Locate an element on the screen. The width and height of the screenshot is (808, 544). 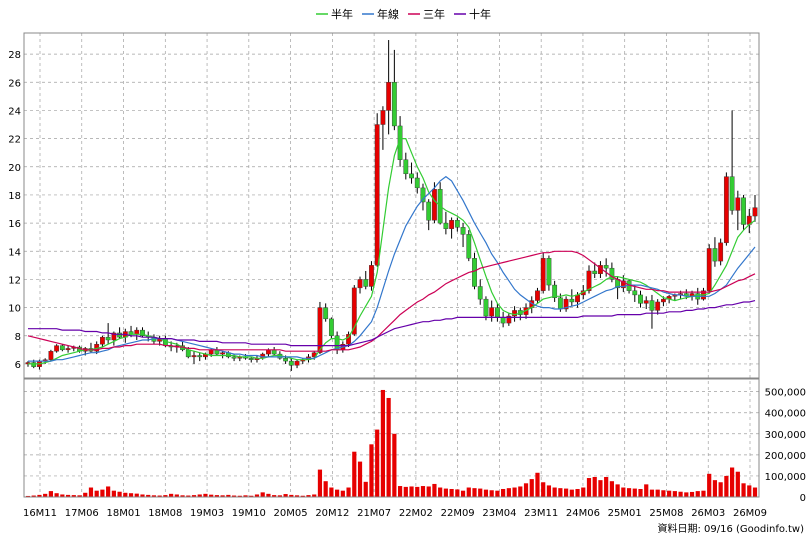
date-tick-label: 16M11 is located at coordinates (40, 513).